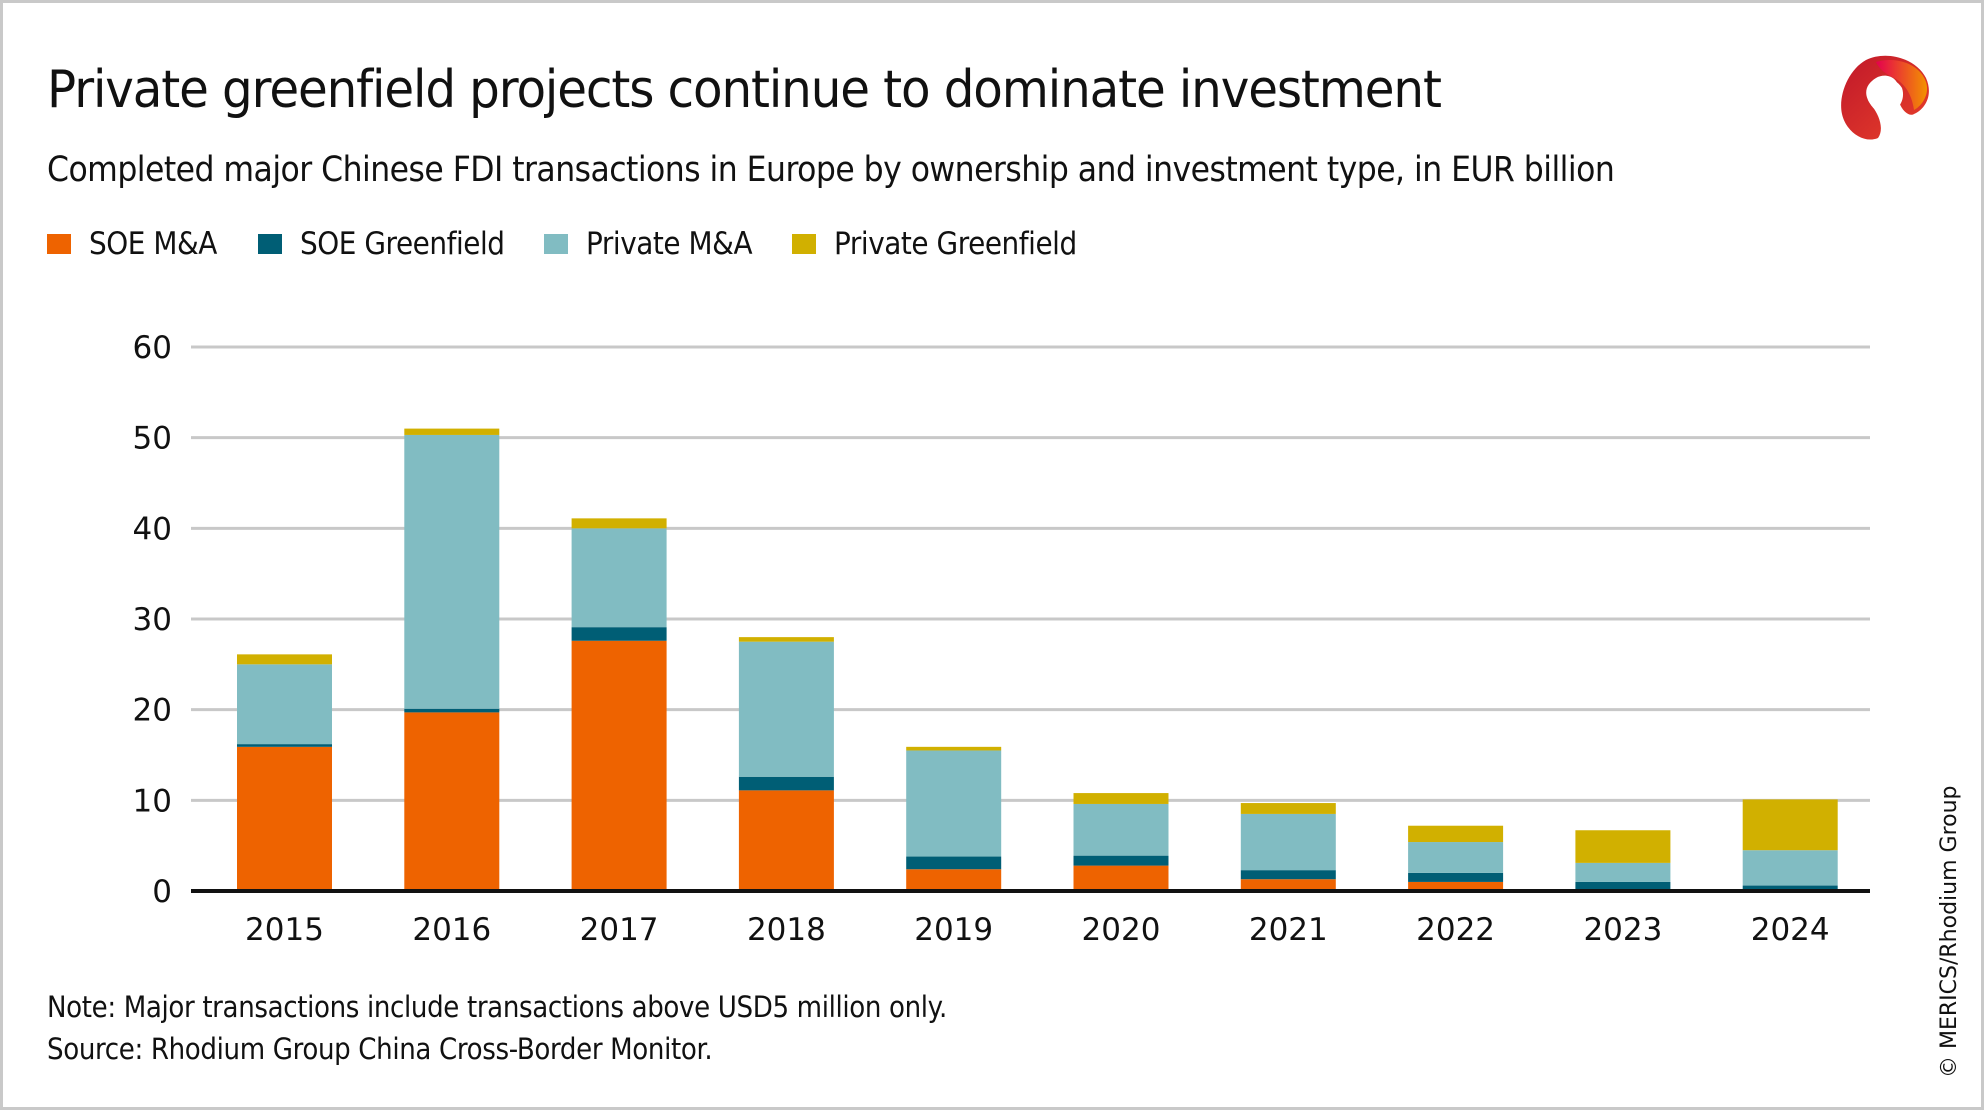 The image size is (1984, 1110). Describe the element at coordinates (153, 244) in the screenshot. I see `legend-label: SOE M&A` at that location.